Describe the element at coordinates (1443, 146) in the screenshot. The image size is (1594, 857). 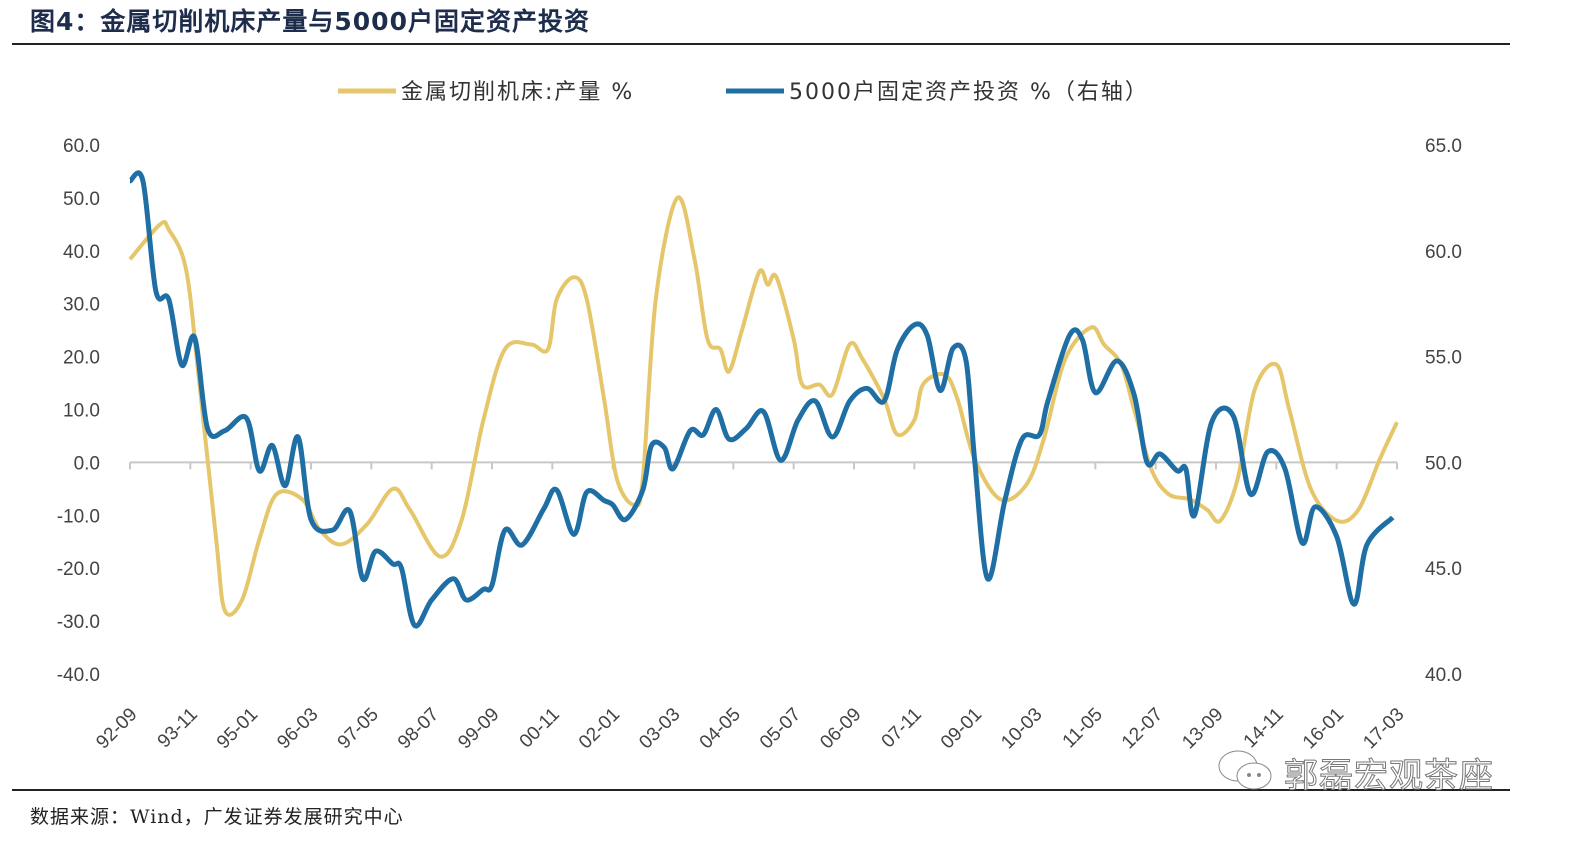
I see `y-right-tick-label: 65.0` at that location.